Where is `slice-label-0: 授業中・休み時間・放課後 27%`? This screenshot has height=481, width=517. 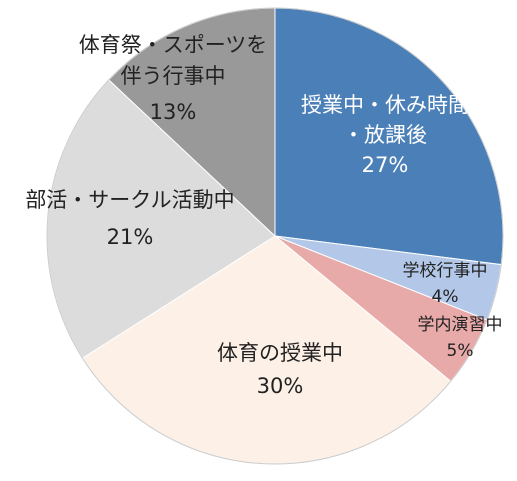 slice-label-0: 授業中・休み時間・放課後 27% is located at coordinates (385, 135).